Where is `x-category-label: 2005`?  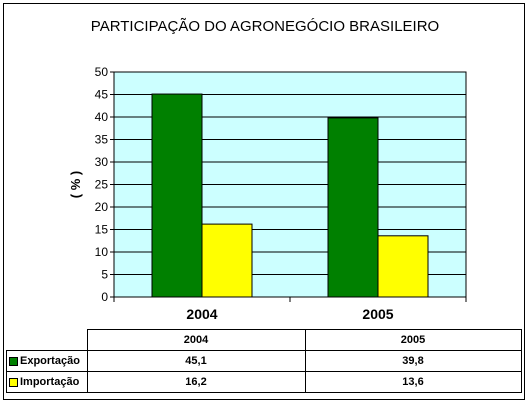
x-category-label: 2005 is located at coordinates (377, 314).